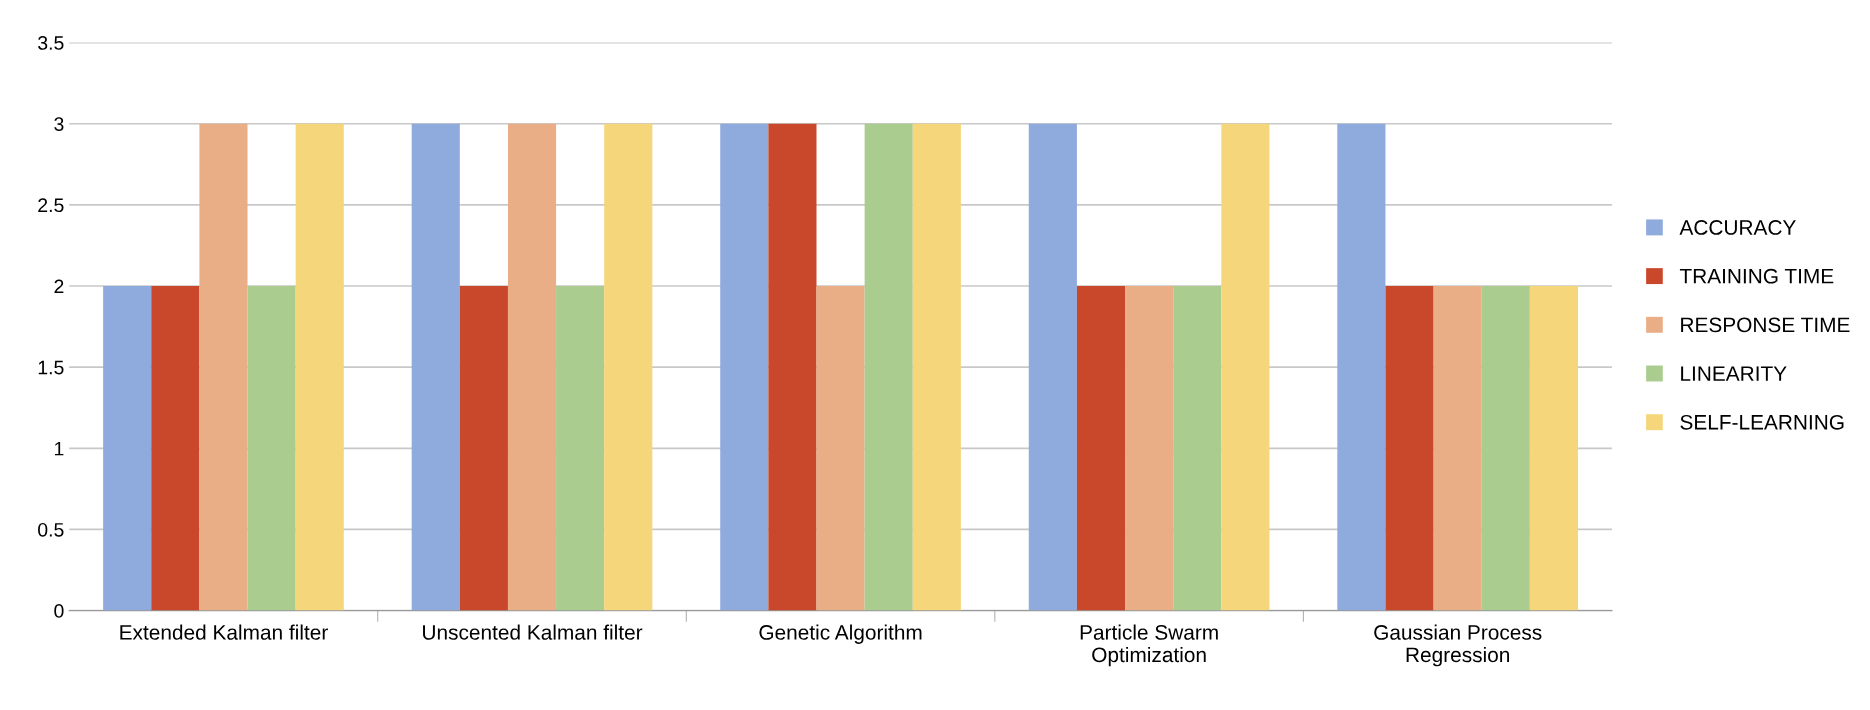 This screenshot has height=710, width=1870. What do you see at coordinates (51, 205) in the screenshot?
I see `y-tick-label: 2.5` at bounding box center [51, 205].